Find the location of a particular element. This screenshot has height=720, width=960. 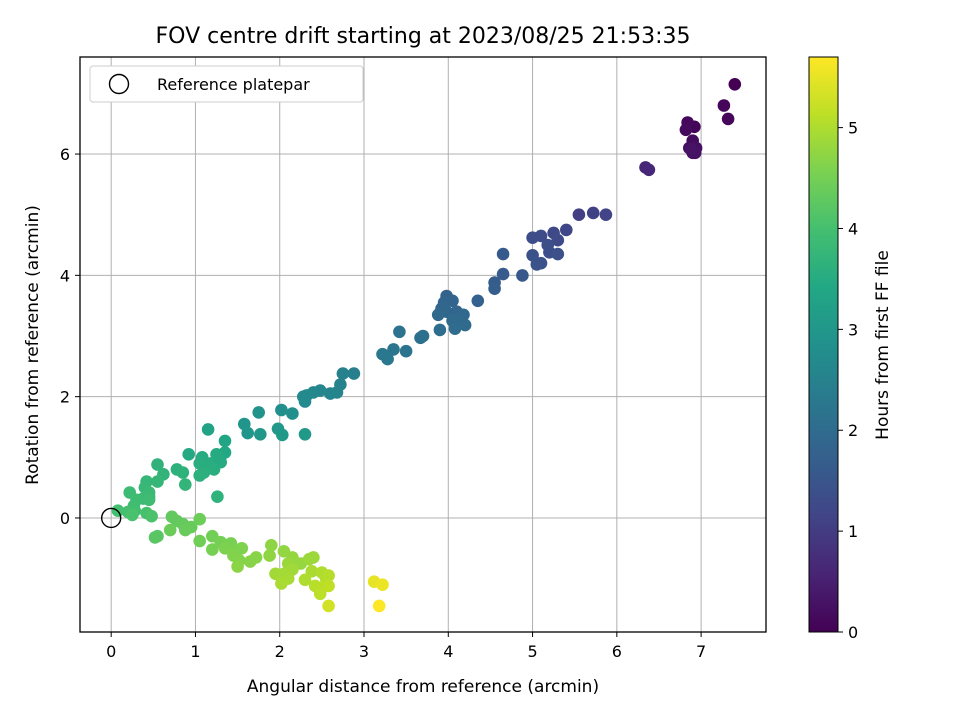

legend: Reference platepar is located at coordinates (226, 84).